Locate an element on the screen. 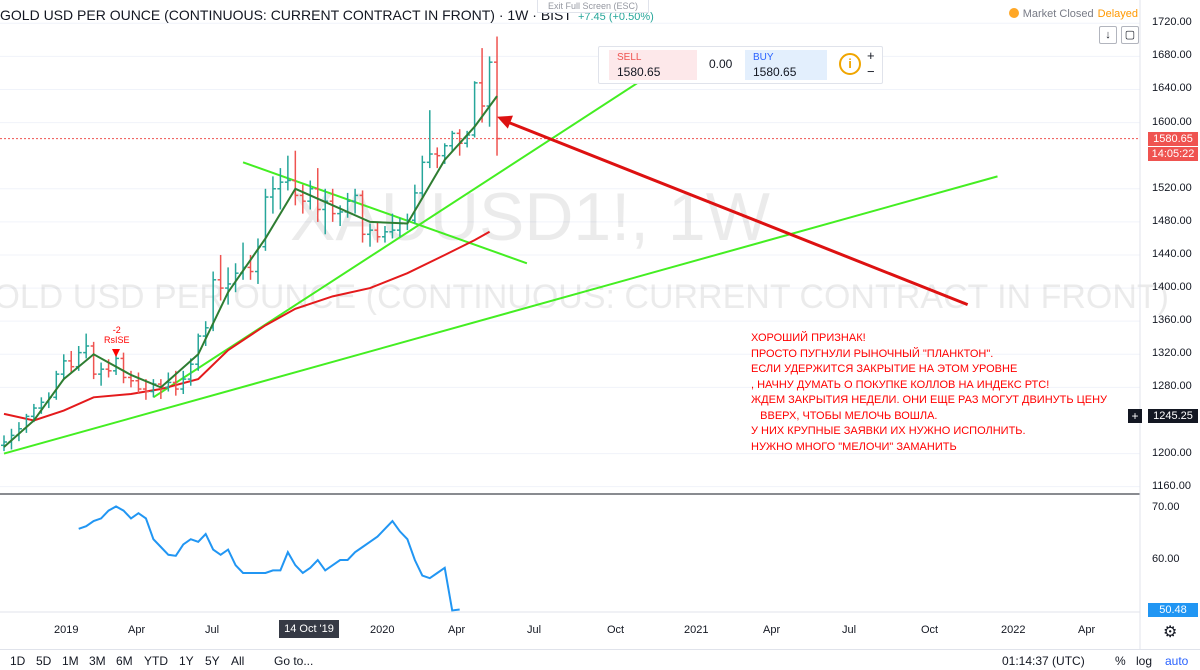 The image size is (1200, 670). last-price-tag: 1580.65 is located at coordinates (1173, 138).